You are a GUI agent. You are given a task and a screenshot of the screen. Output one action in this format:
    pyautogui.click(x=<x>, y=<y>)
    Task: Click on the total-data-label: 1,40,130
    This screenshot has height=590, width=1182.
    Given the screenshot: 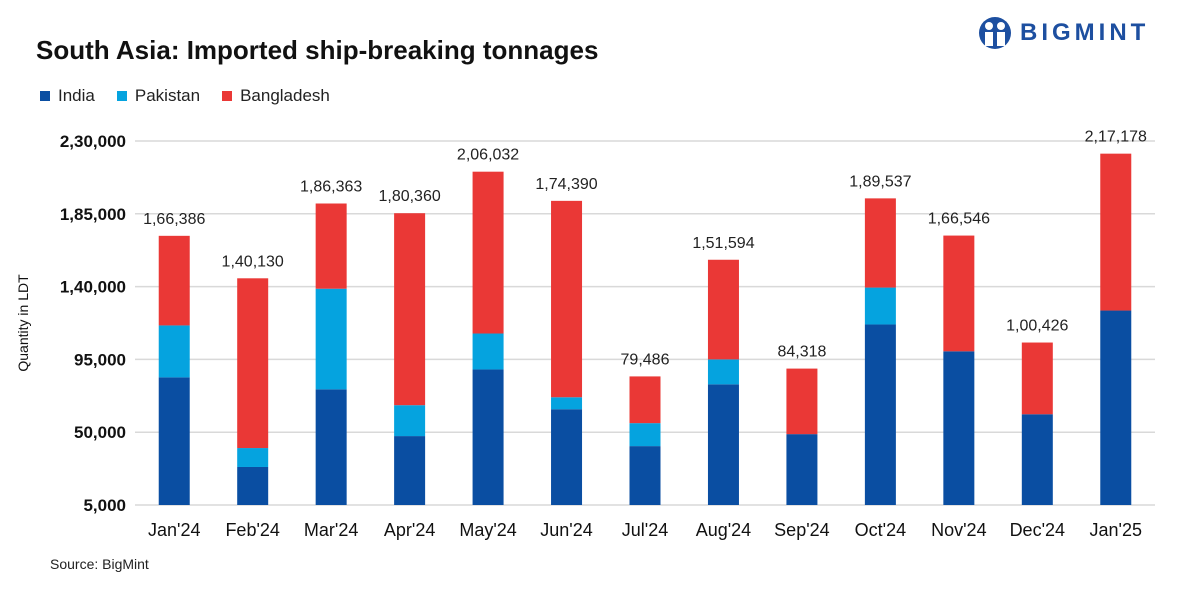 What is the action you would take?
    pyautogui.click(x=253, y=261)
    